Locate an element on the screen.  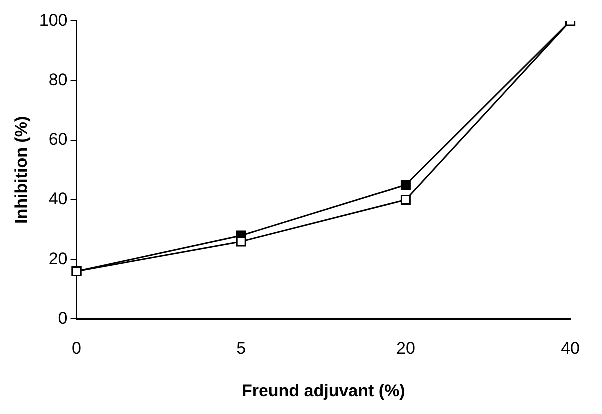
y-axis-title: Inhibition (%) is located at coordinates (21, 170).